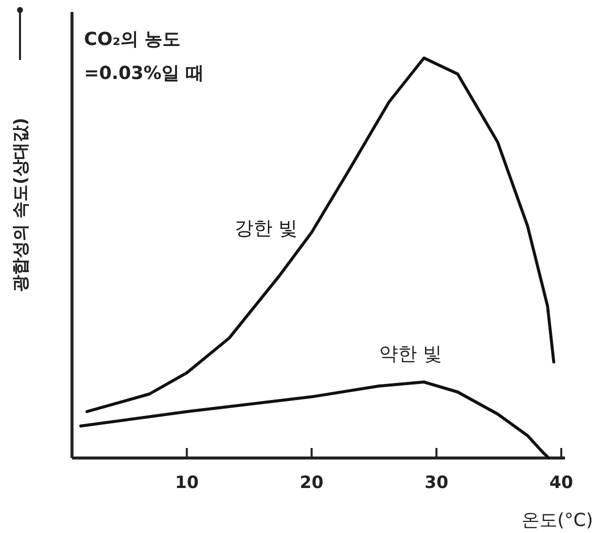 The height and width of the screenshot is (533, 599). I want to click on x-tick-label: 40, so click(561, 483).